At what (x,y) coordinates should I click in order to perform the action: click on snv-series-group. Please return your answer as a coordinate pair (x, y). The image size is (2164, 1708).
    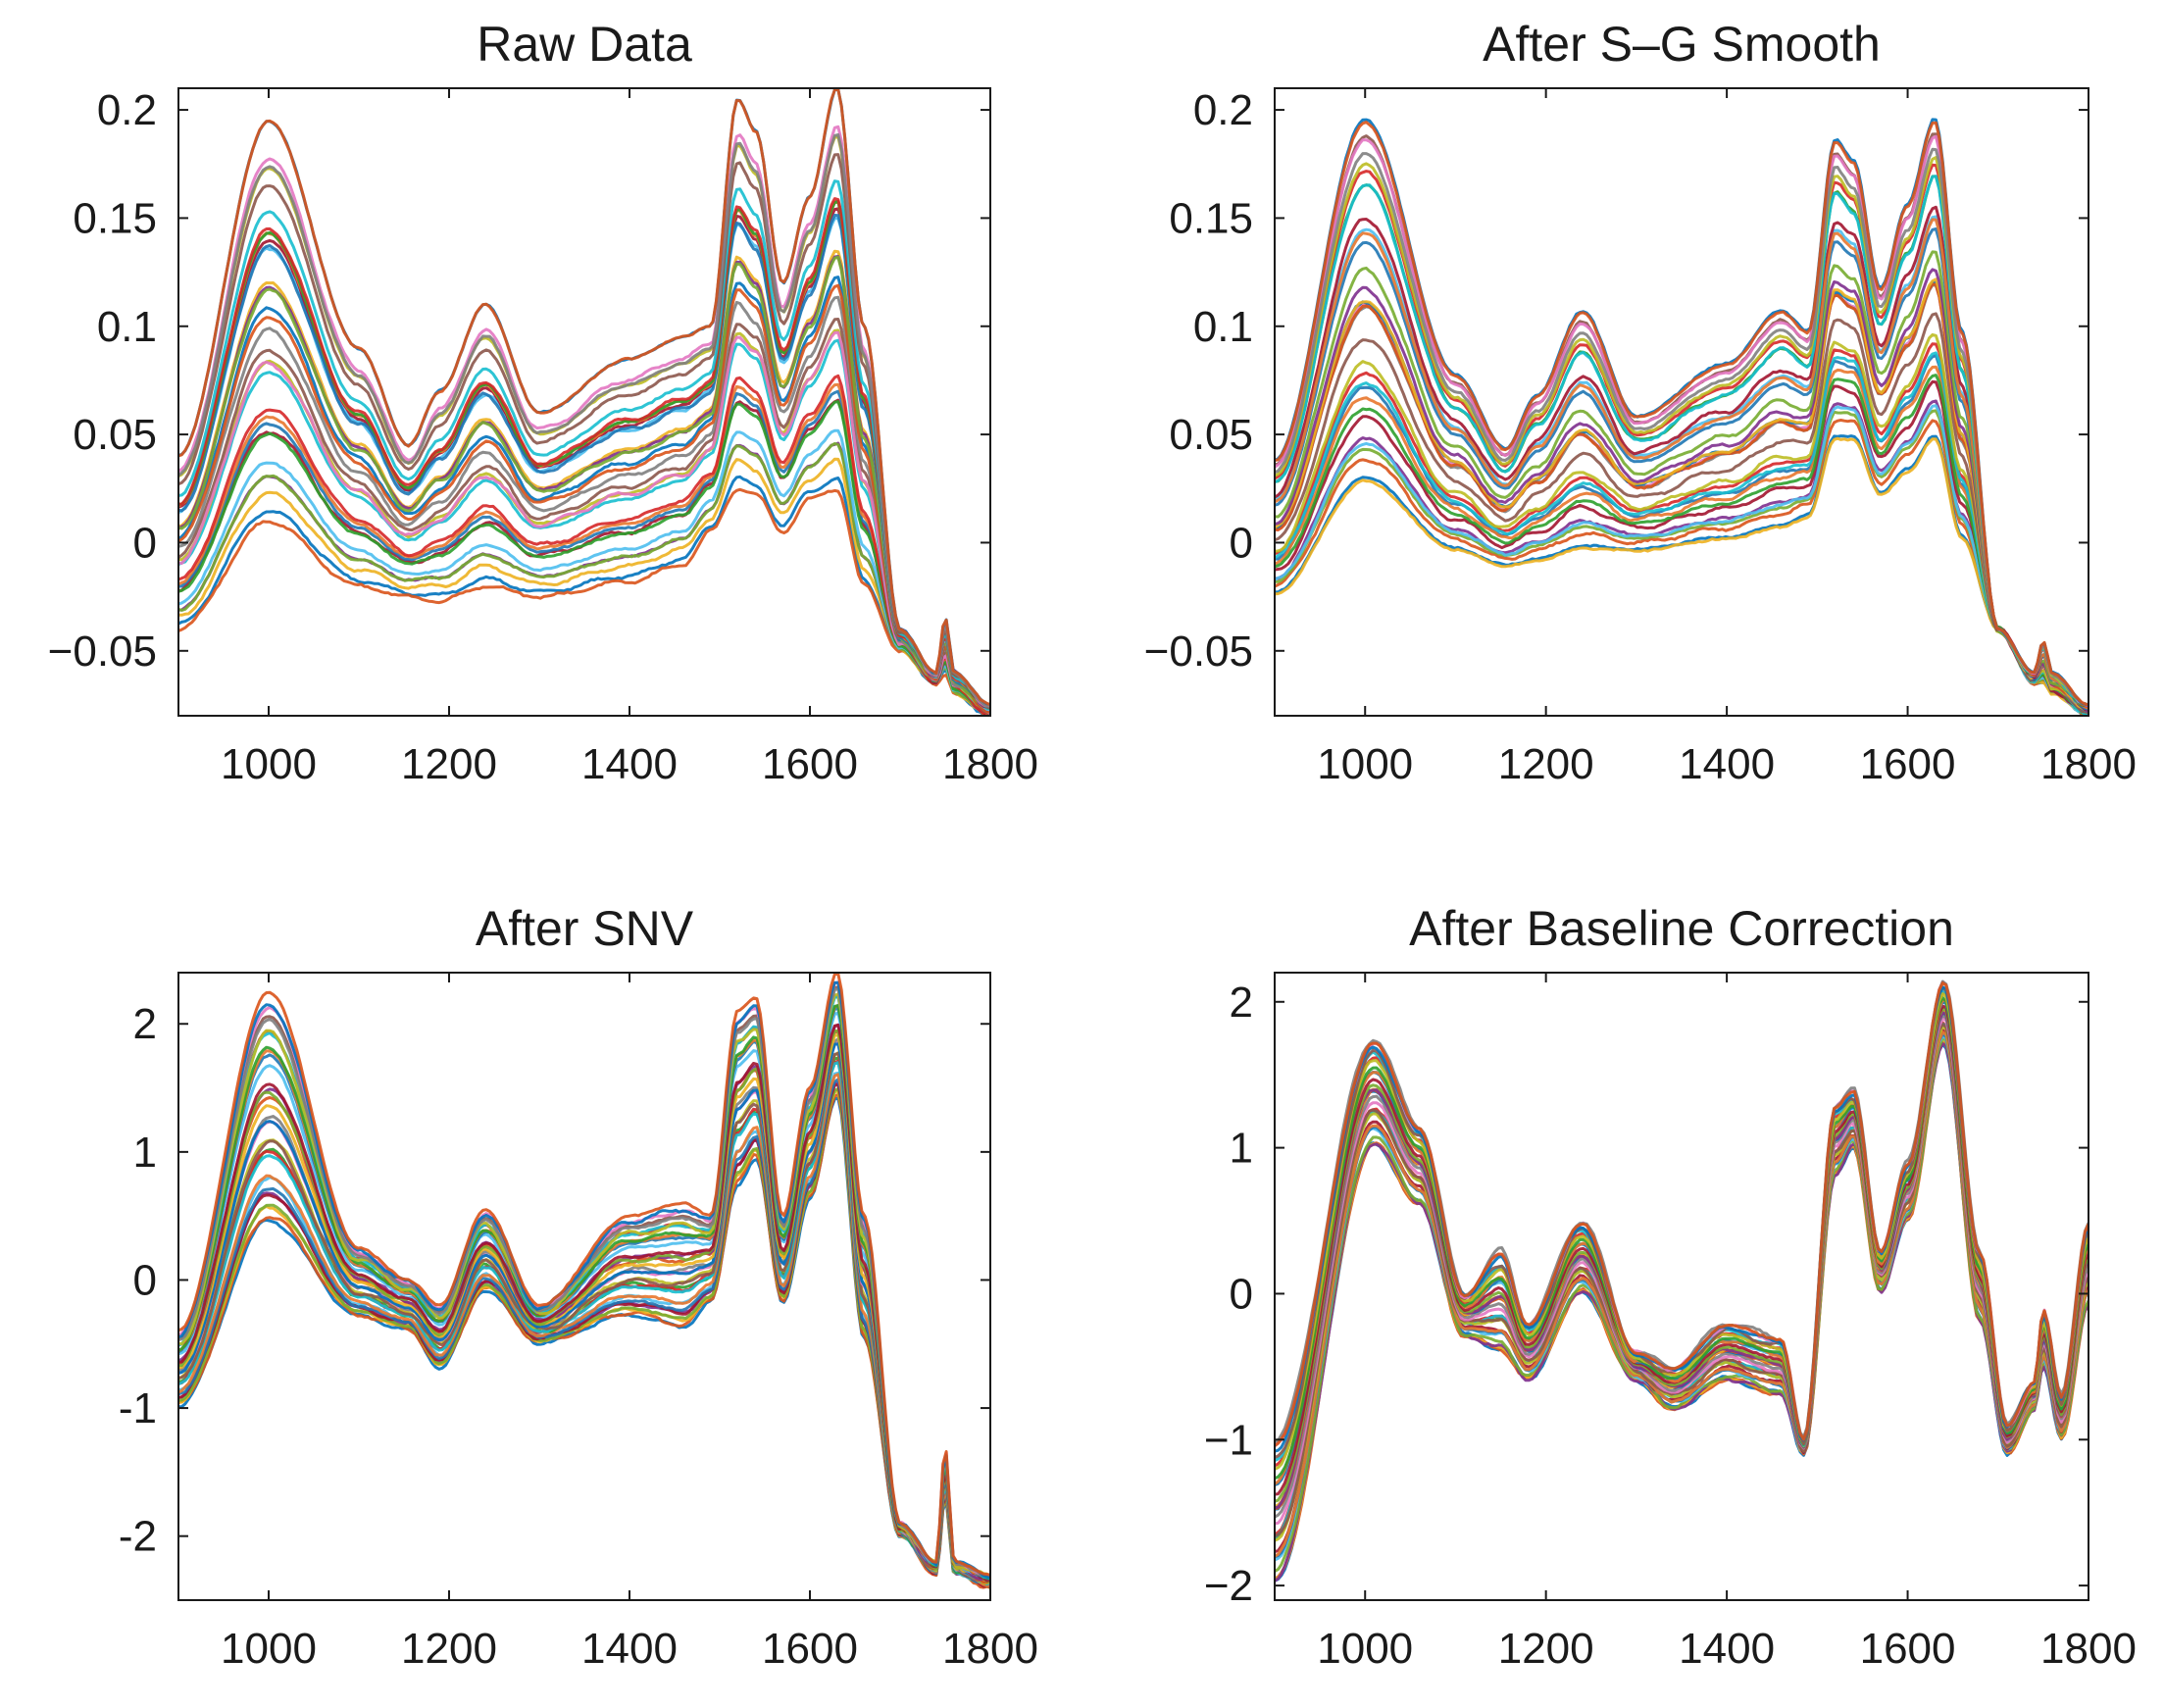
    Looking at the image, I should click on (584, 1281).